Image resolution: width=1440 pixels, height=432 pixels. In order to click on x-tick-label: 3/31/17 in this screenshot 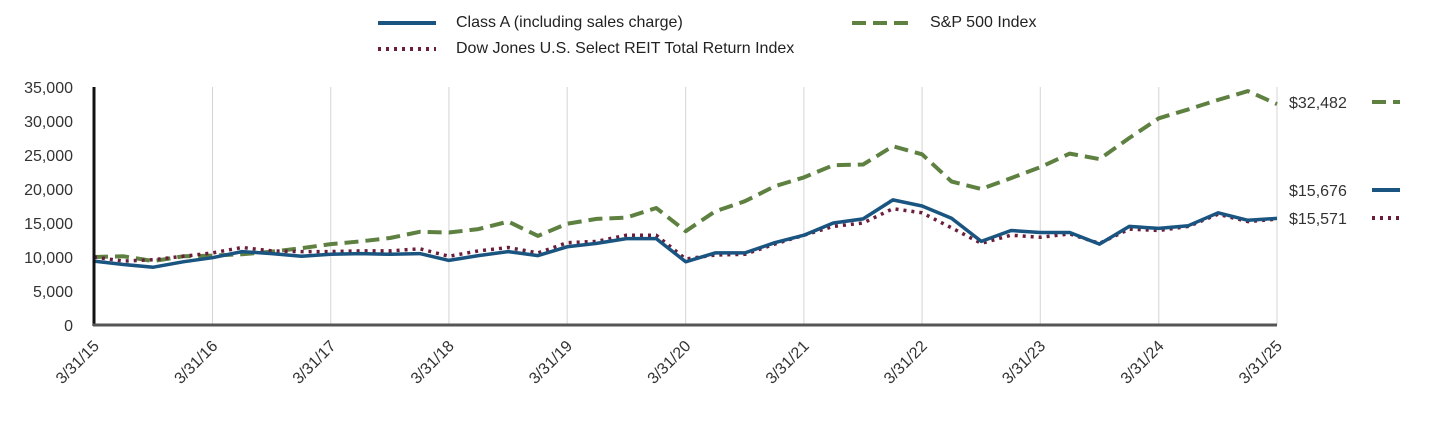, I will do `click(315, 363)`.